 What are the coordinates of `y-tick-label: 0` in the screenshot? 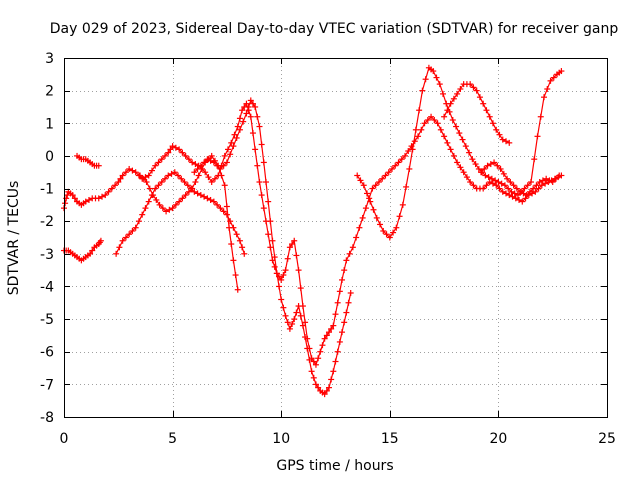 It's located at (49, 157).